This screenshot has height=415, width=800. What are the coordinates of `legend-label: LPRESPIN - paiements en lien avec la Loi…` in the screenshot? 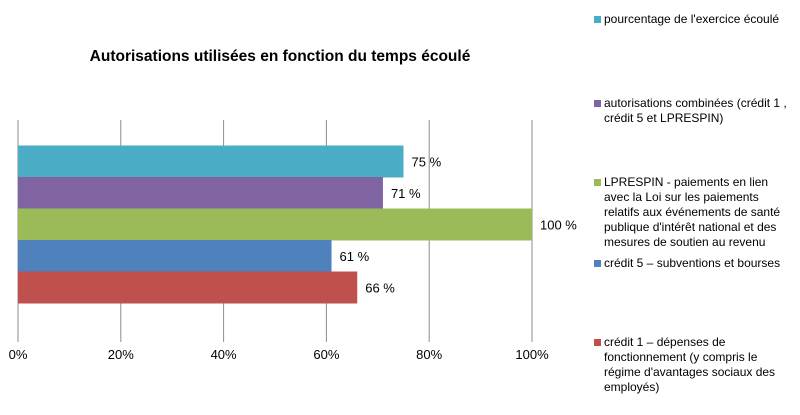 It's located at (692, 212).